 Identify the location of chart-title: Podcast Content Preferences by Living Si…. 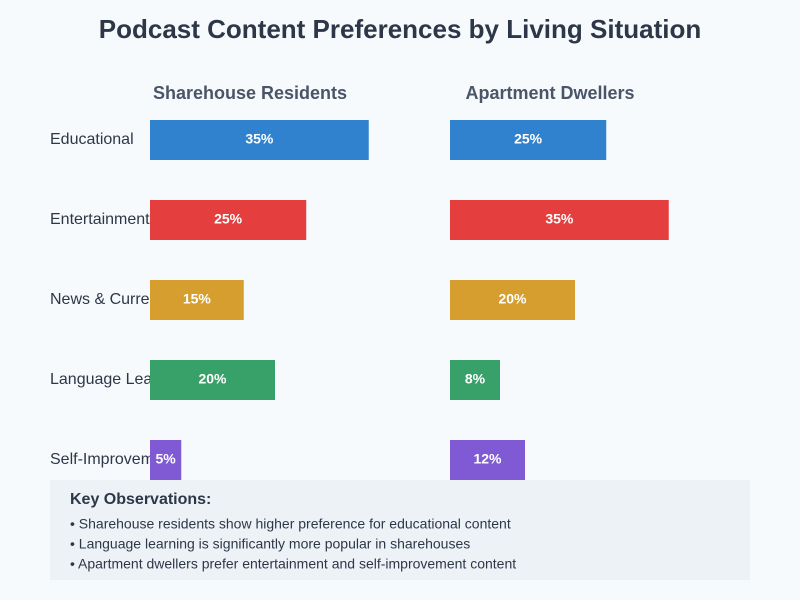
(400, 29).